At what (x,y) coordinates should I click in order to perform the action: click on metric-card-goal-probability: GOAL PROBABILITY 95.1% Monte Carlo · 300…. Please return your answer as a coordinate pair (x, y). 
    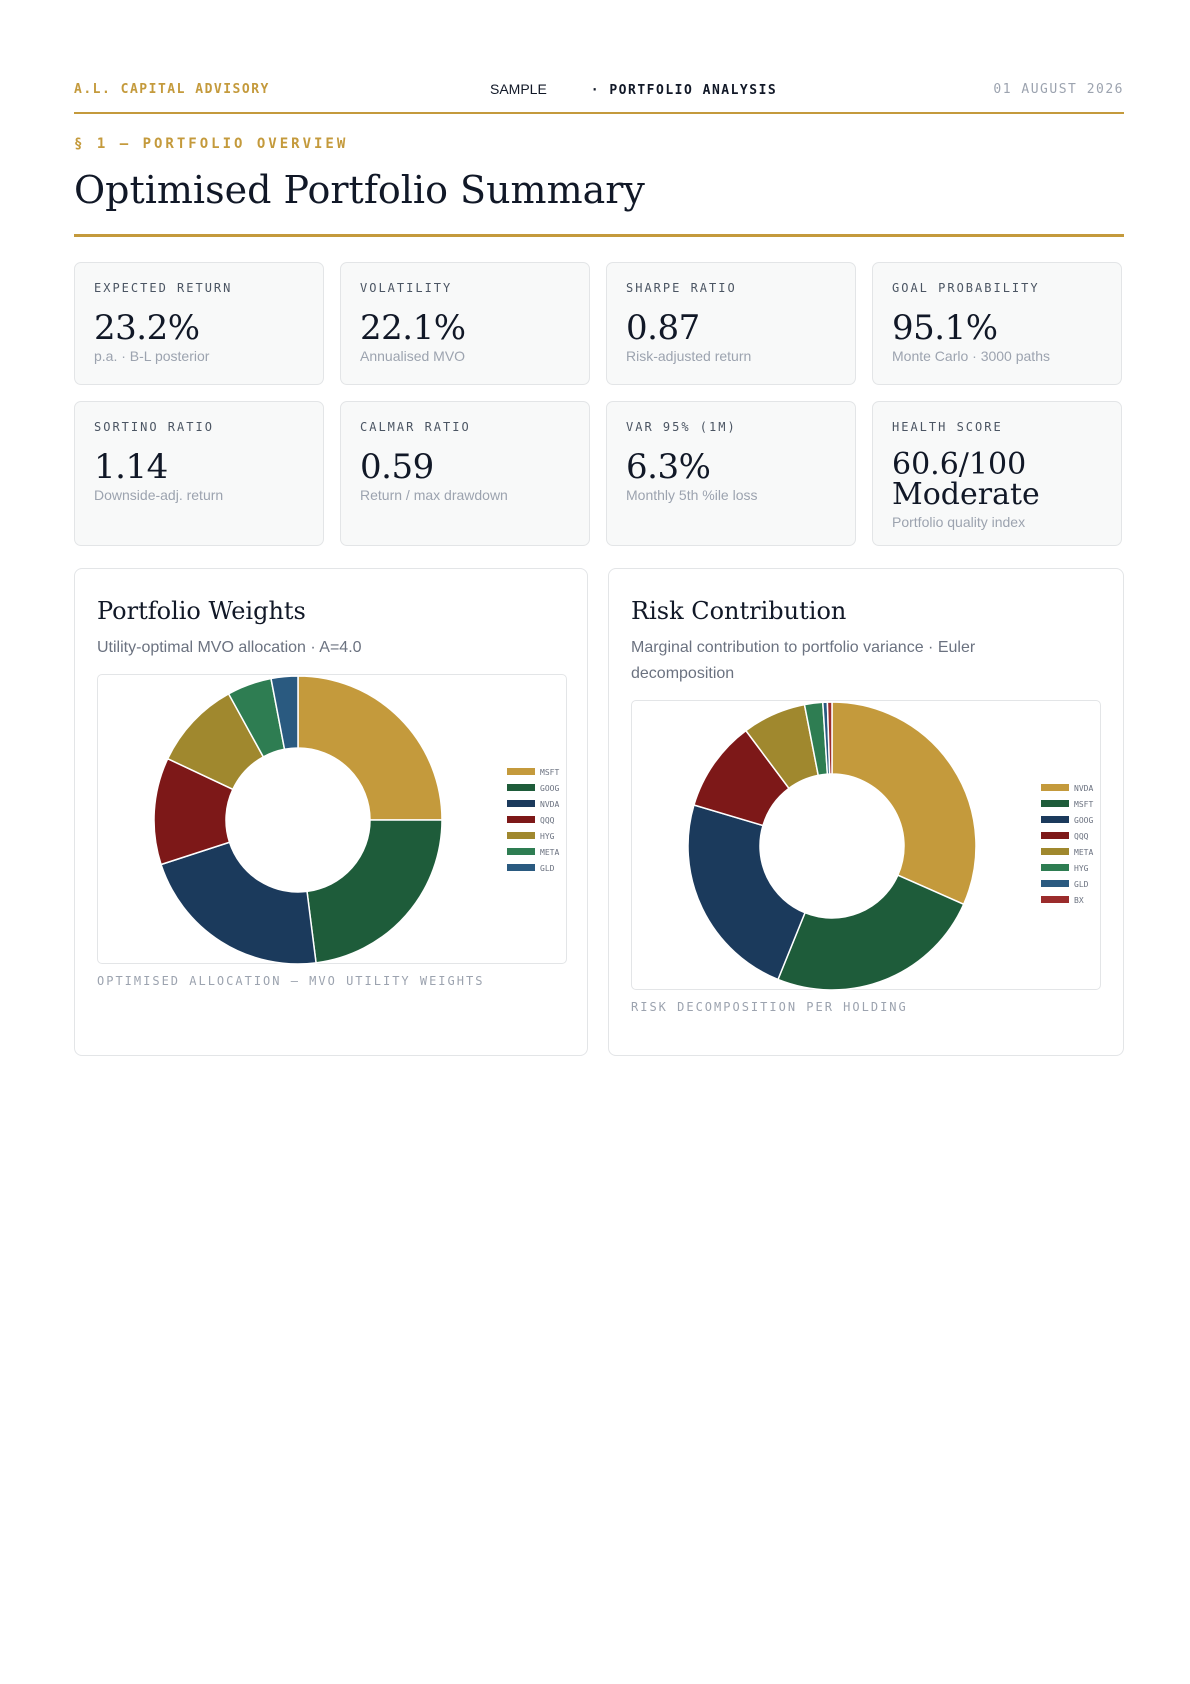
    Looking at the image, I should click on (997, 323).